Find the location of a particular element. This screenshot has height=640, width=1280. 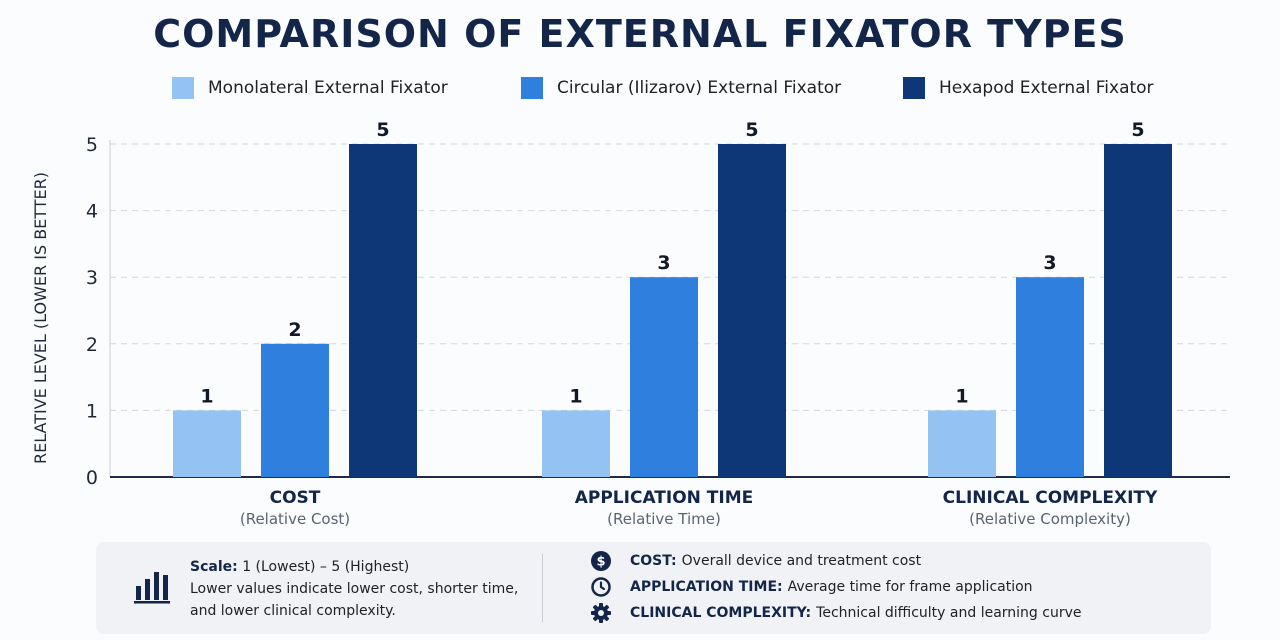

definition-term-clinical-complexity: CLINICAL COMPLEXITY: is located at coordinates (721, 613).